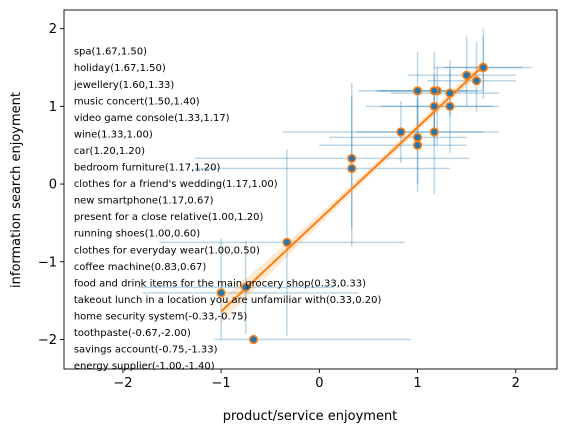  I want to click on annotation-label-4: video game console(1.33,1.17), so click(152, 118).